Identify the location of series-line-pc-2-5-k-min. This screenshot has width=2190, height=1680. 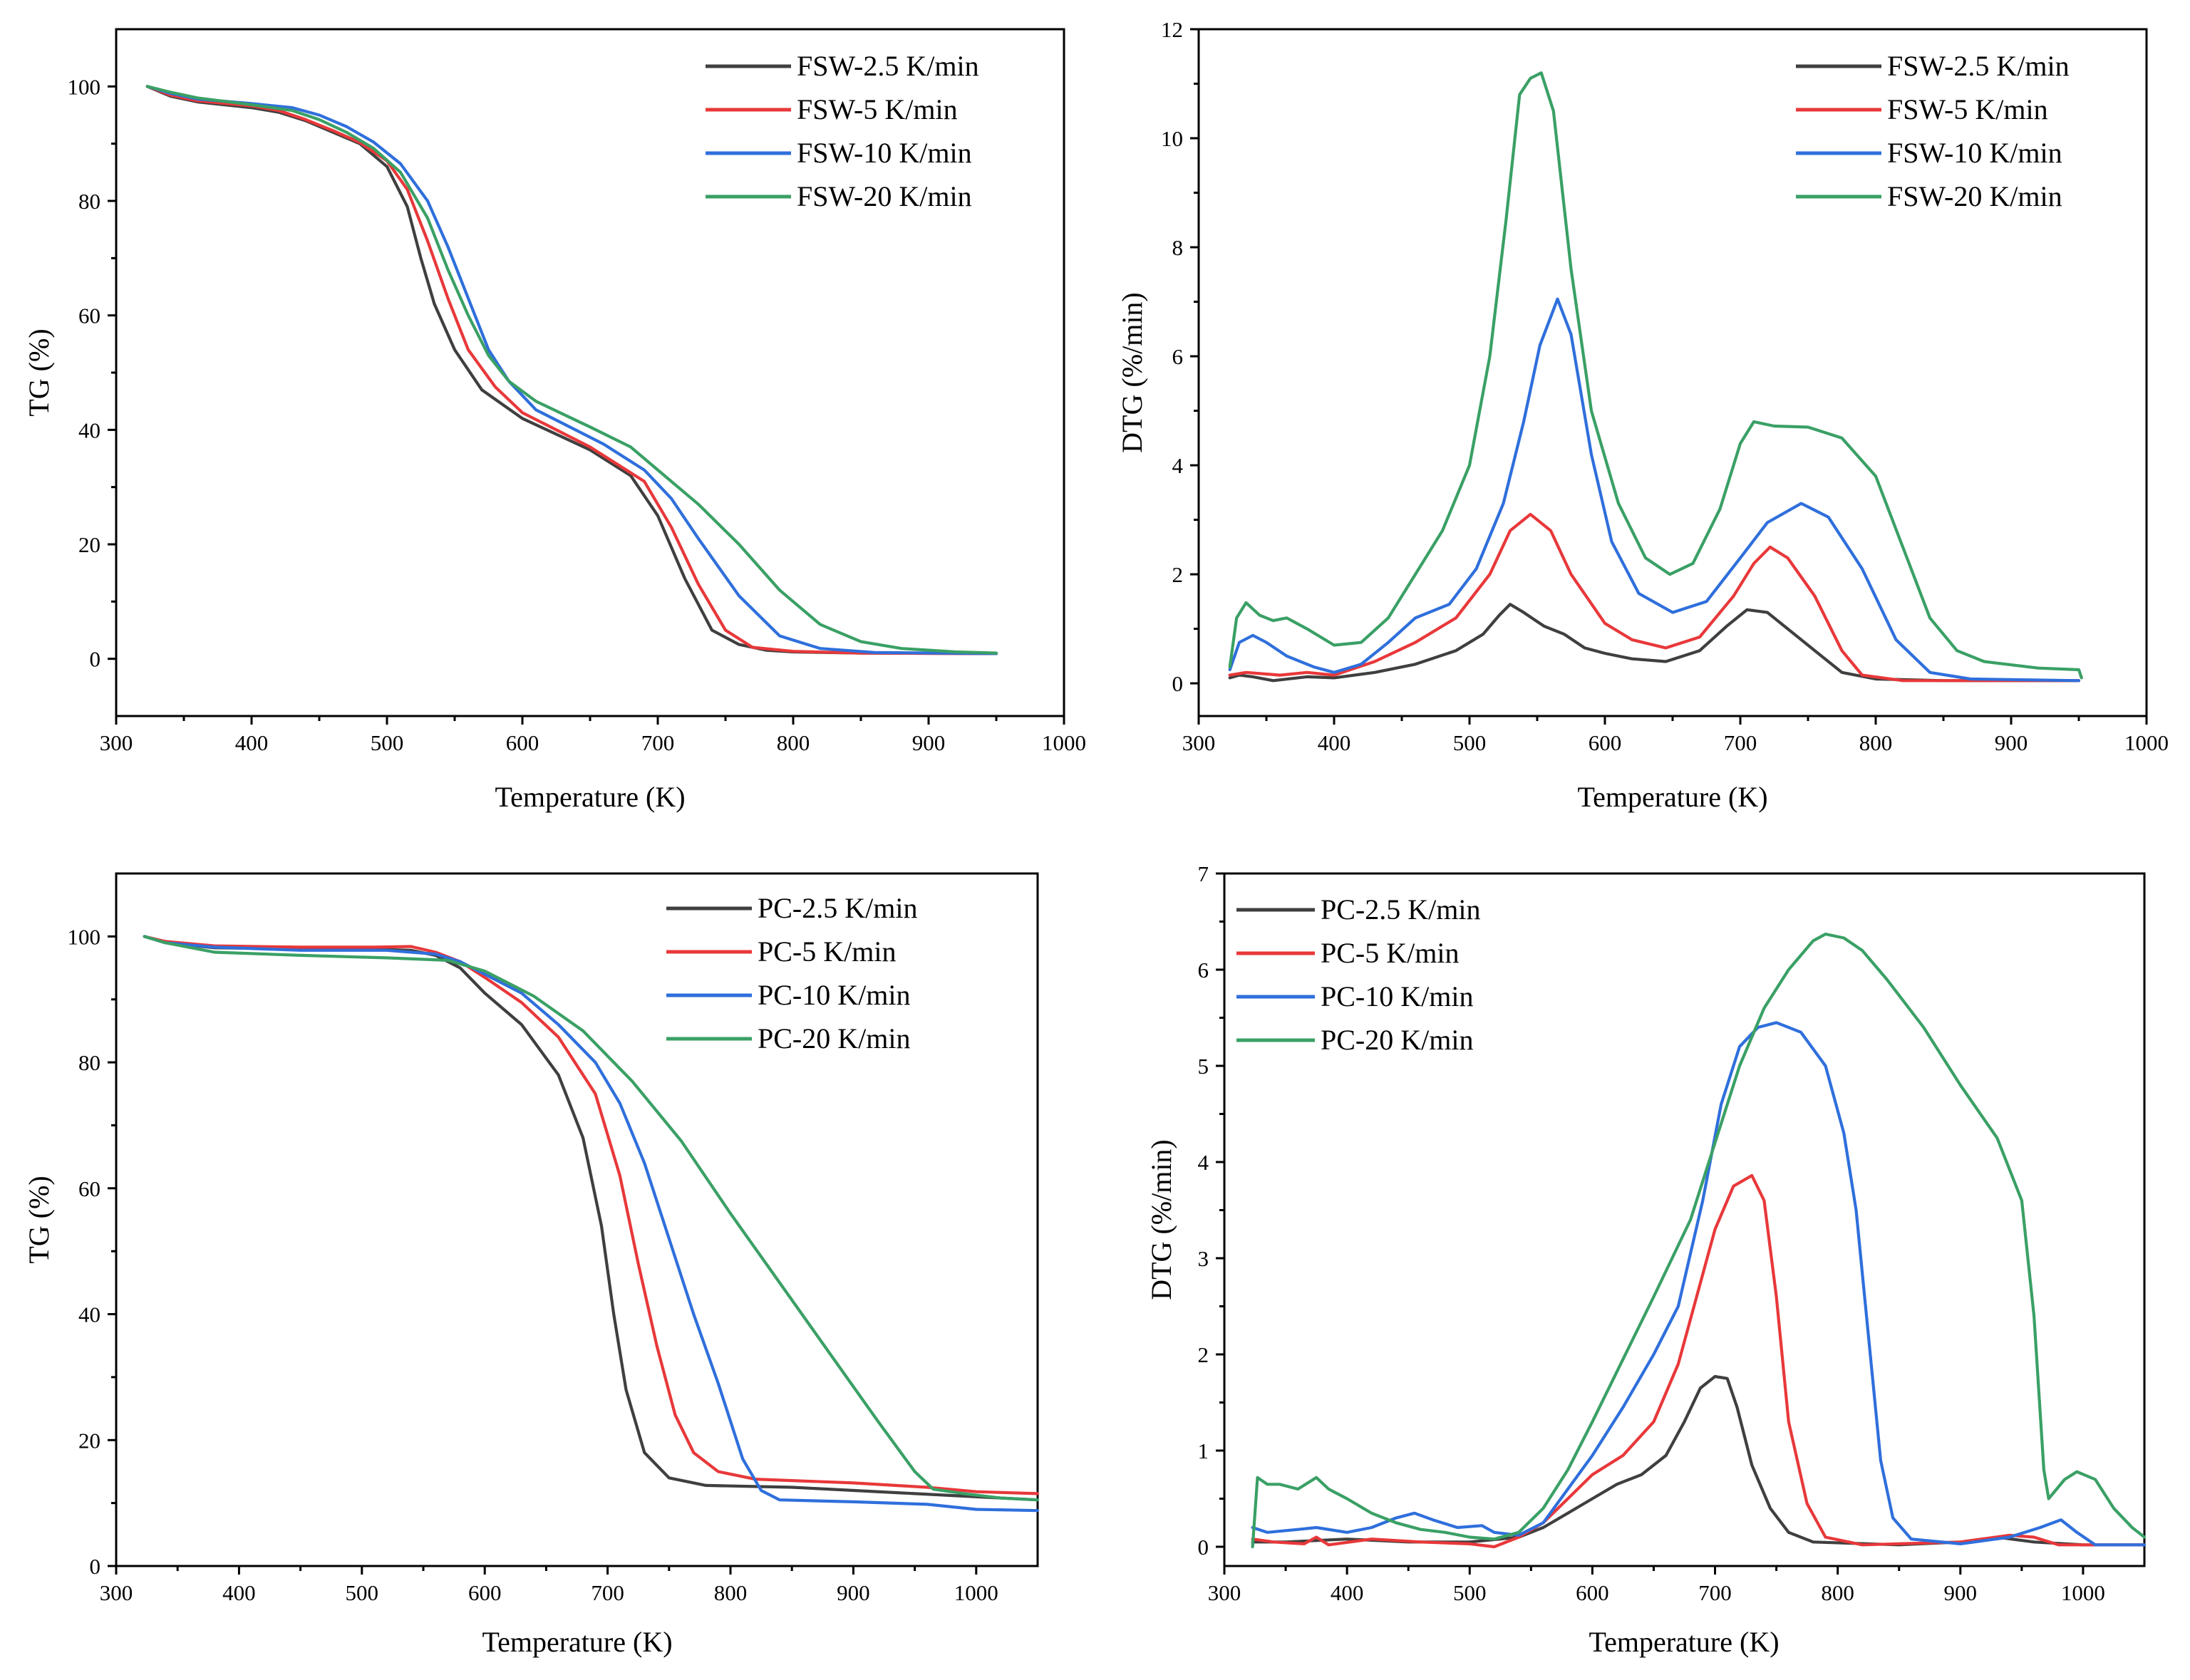
(592, 1218).